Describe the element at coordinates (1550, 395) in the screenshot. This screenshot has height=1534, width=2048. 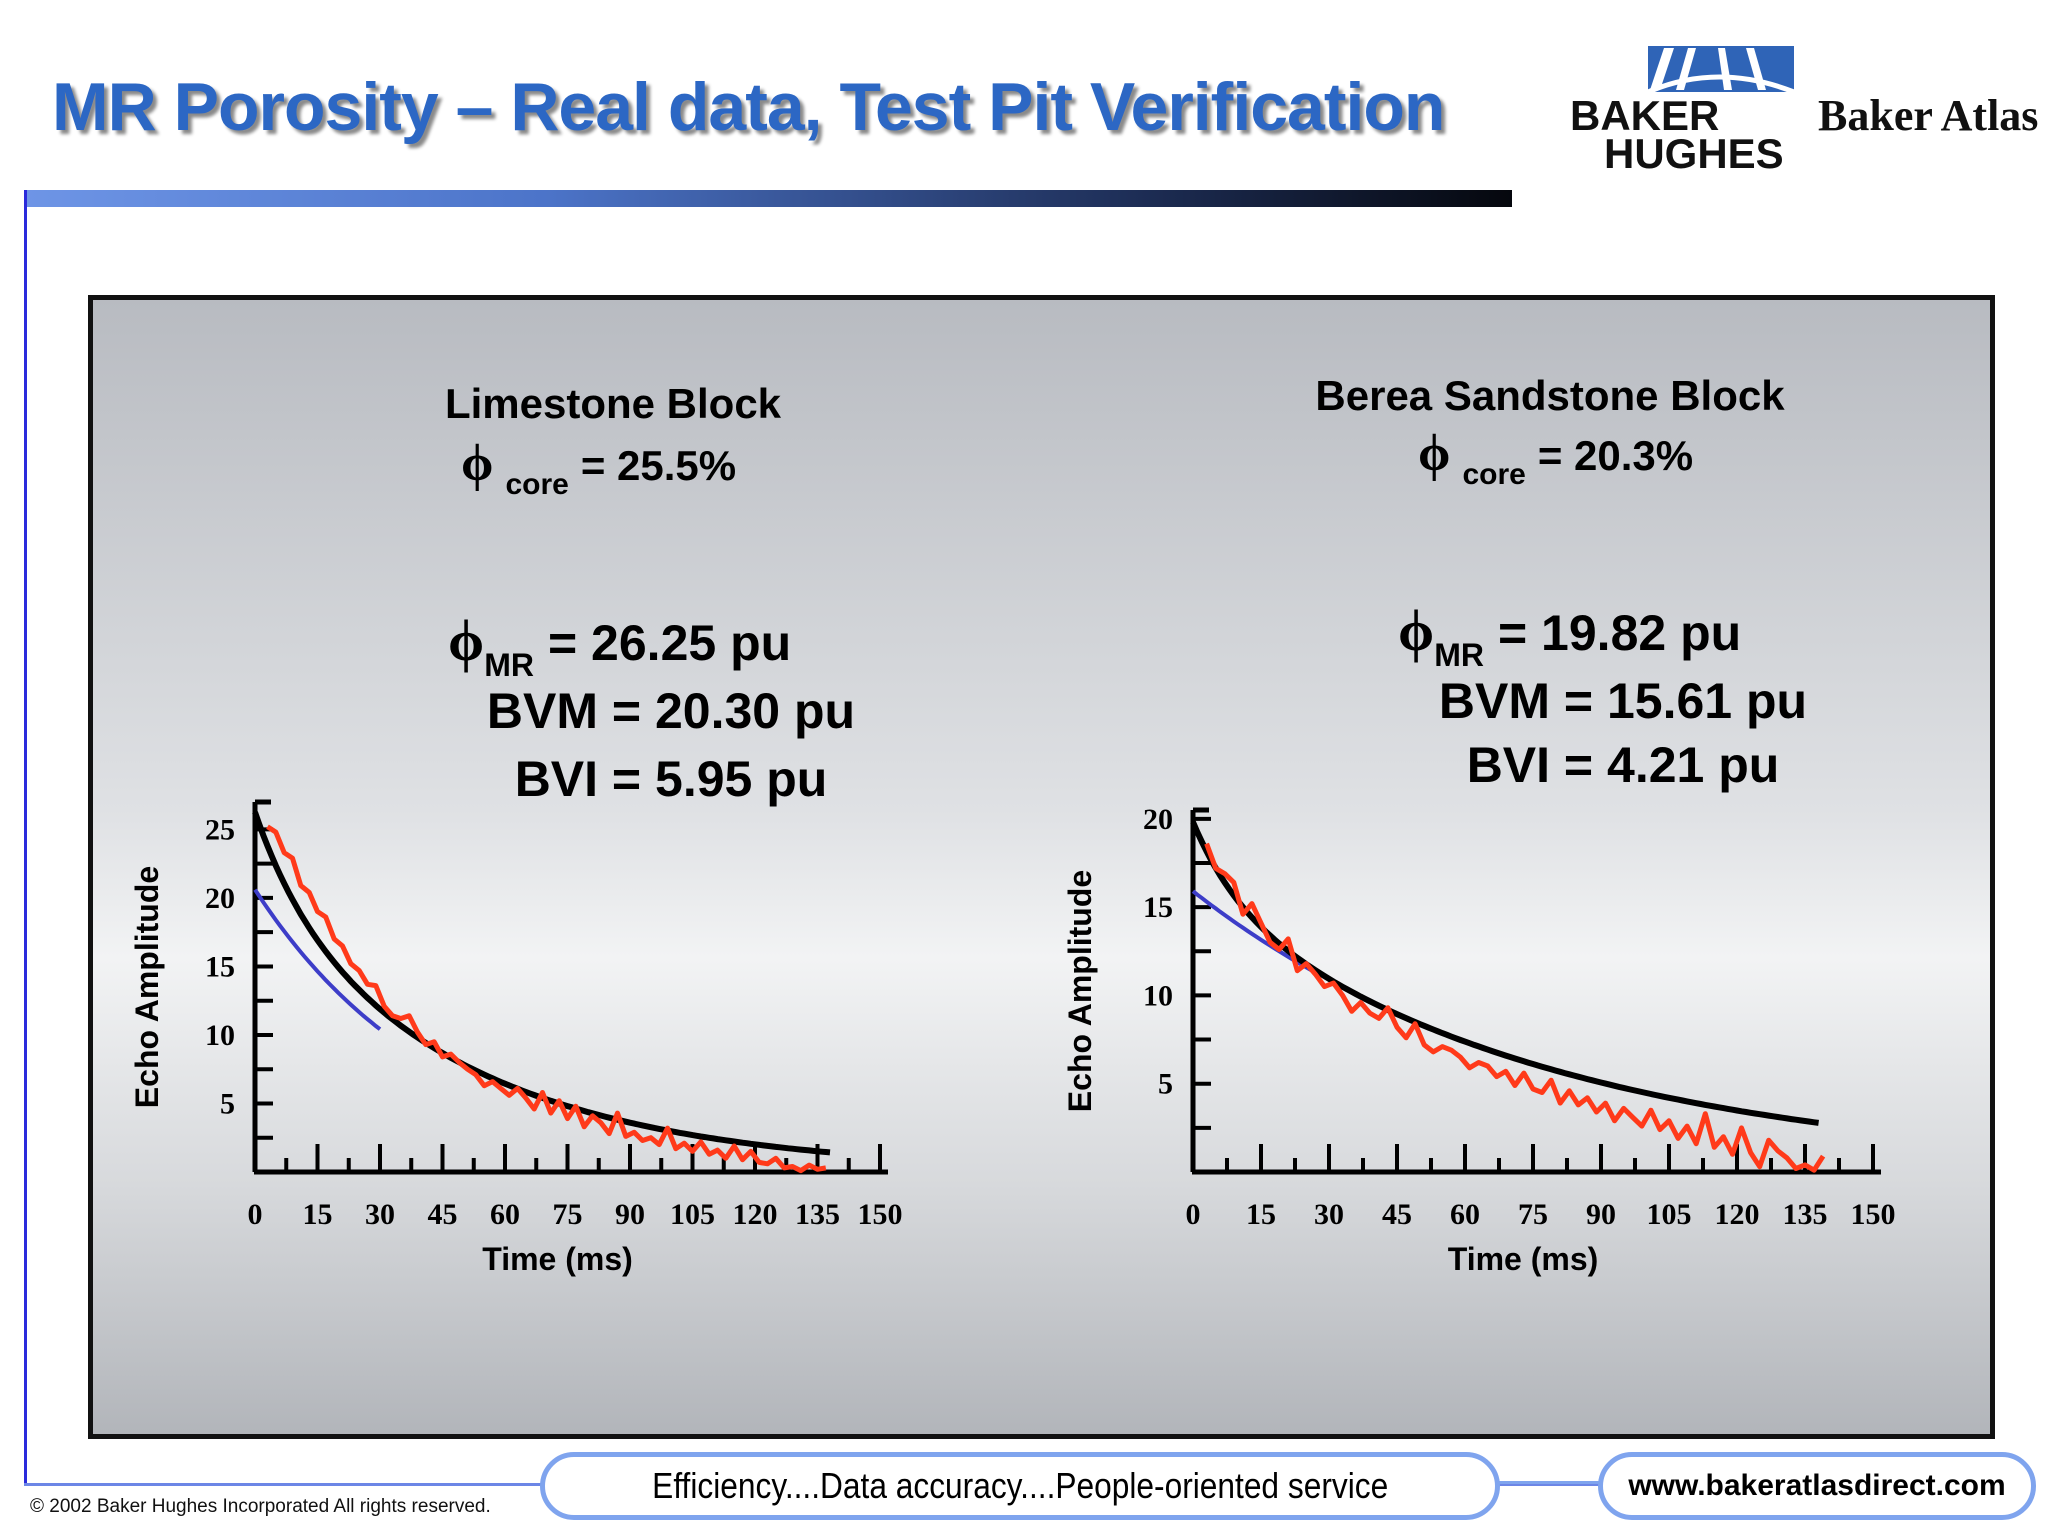
I see `chart-title: Berea Sandstone Block` at that location.